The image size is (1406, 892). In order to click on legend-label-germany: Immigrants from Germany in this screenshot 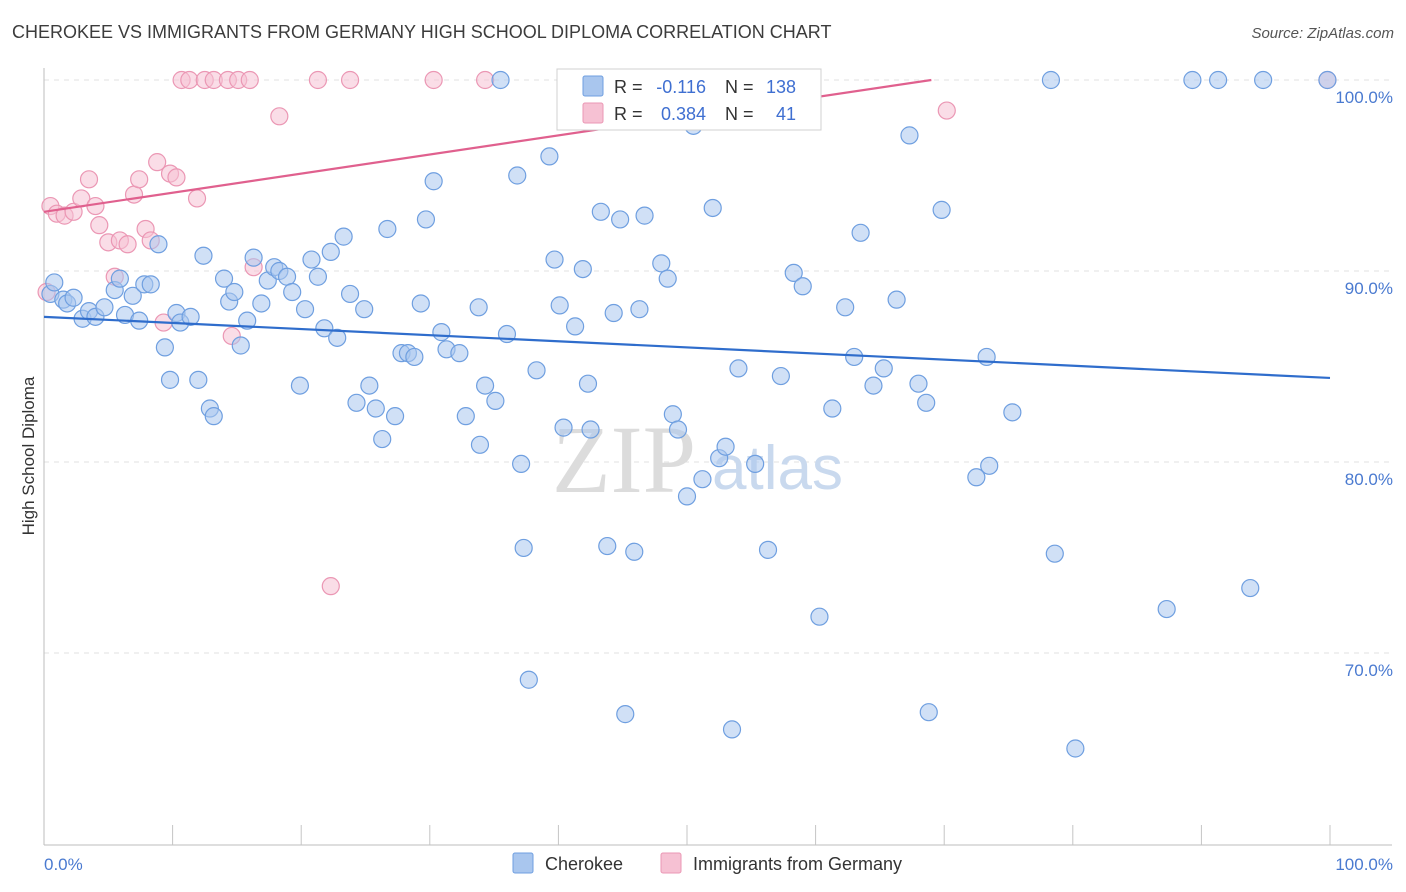, I will do `click(797, 864)`.